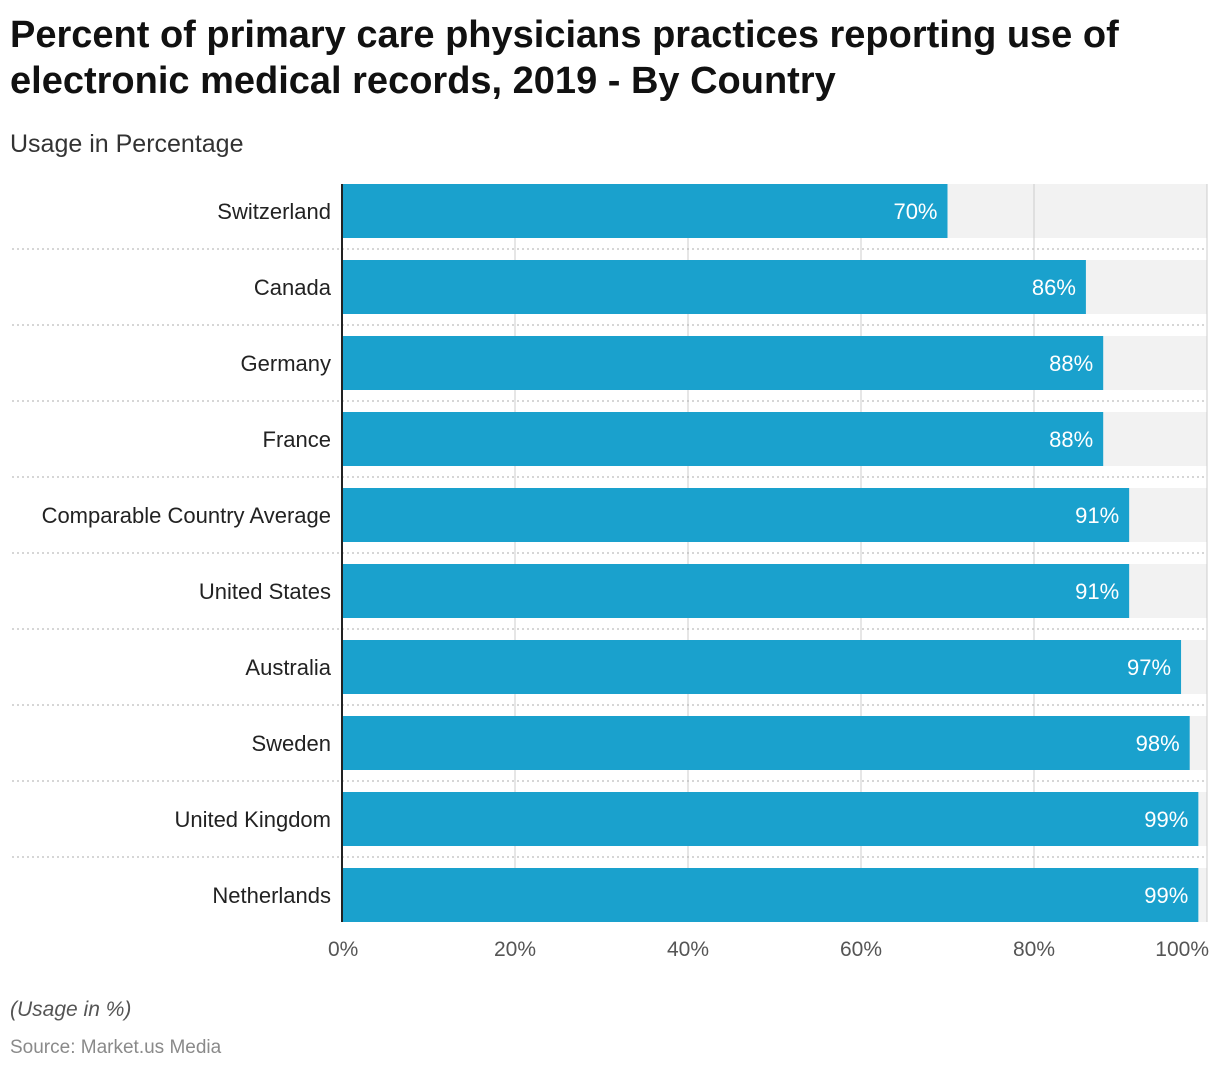 The height and width of the screenshot is (1072, 1220). Describe the element at coordinates (186, 515) in the screenshot. I see `category-label: Comparable Country Average` at that location.